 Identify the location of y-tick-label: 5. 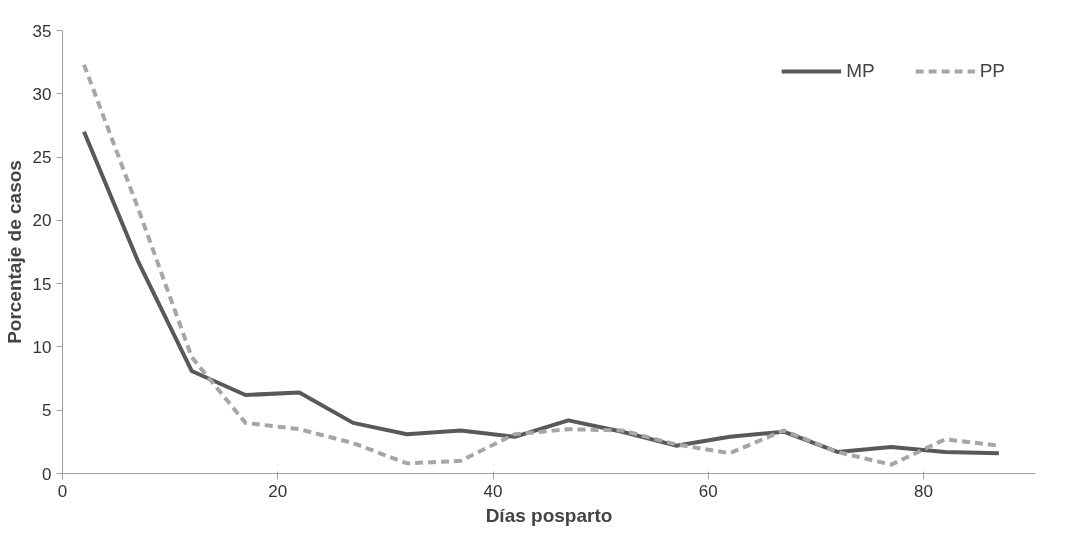
(47, 411).